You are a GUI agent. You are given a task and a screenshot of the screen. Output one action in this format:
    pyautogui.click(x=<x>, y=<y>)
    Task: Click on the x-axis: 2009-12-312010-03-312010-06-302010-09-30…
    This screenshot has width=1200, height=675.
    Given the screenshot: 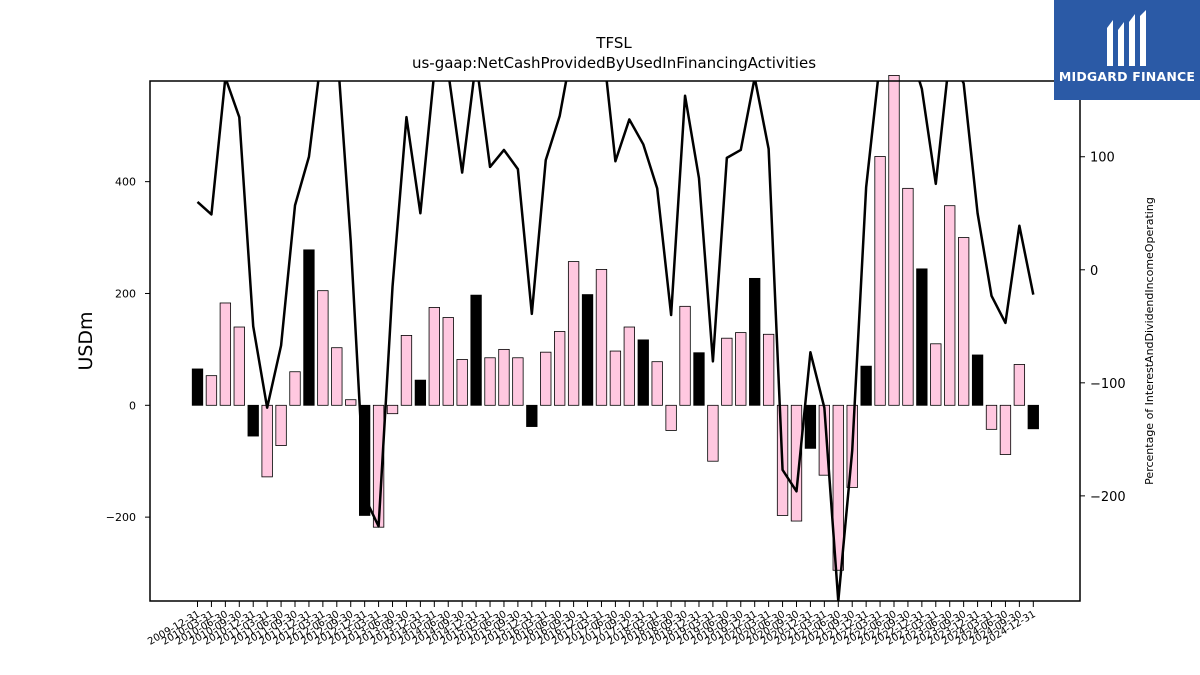 What is the action you would take?
    pyautogui.click(x=592, y=624)
    